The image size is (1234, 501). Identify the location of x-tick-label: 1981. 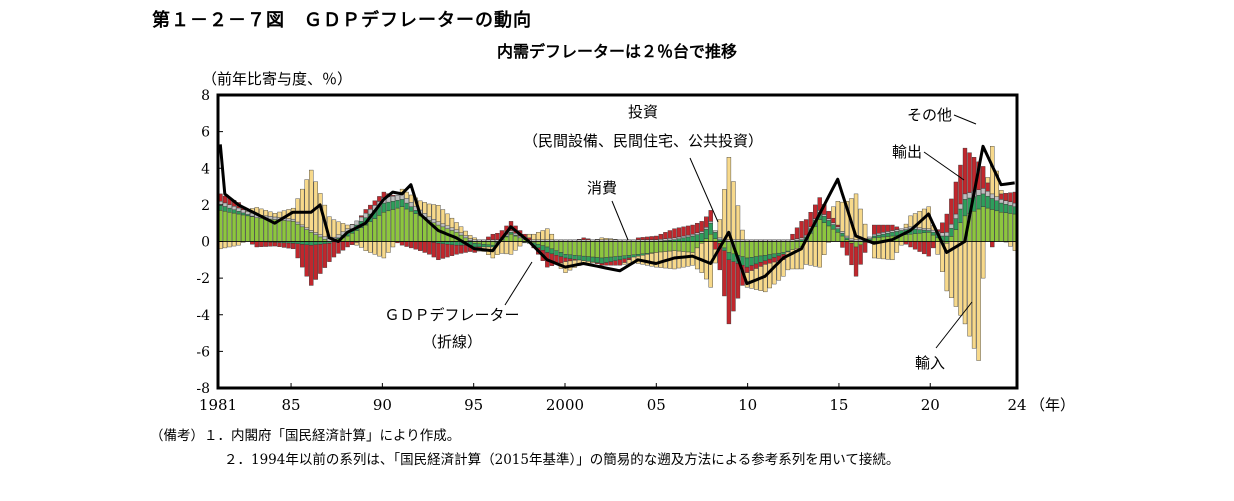
(218, 405).